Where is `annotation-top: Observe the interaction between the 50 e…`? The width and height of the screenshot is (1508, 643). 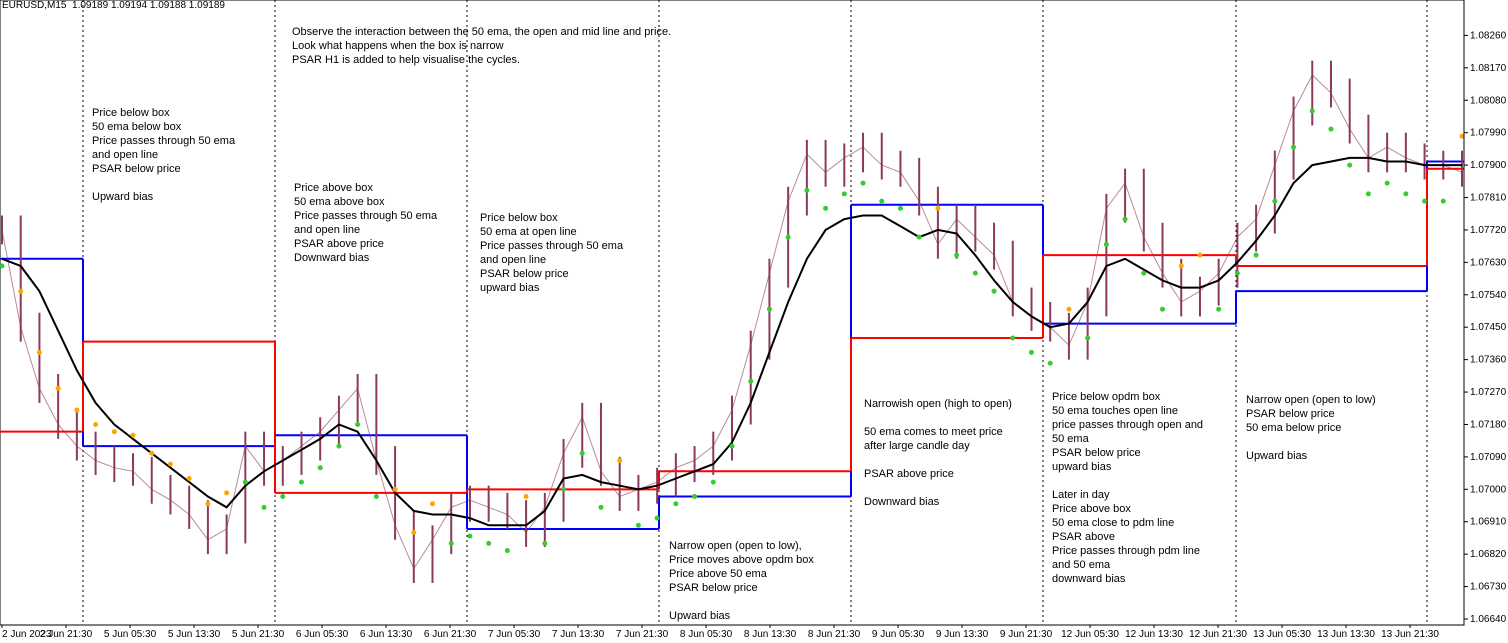
annotation-top: Observe the interaction between the 50 e… is located at coordinates (482, 46).